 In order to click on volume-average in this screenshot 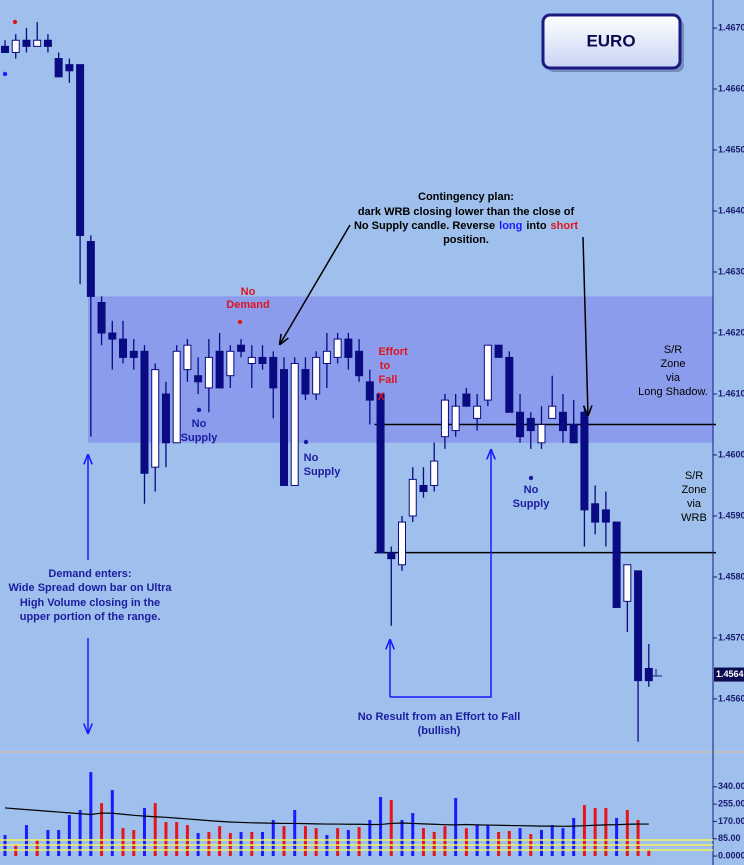, I will do `click(326, 817)`.